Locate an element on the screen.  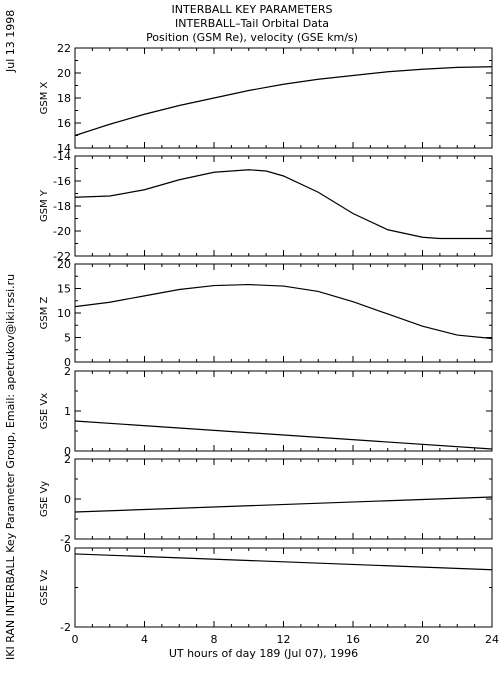
y-tick-label: -16 is located at coordinates (62, 181).